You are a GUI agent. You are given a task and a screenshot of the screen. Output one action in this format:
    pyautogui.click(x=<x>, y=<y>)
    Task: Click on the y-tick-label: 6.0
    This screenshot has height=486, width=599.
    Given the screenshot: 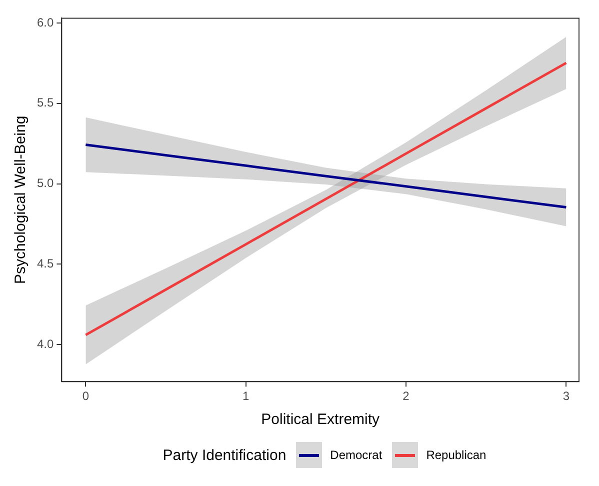 What is the action you would take?
    pyautogui.click(x=45, y=22)
    